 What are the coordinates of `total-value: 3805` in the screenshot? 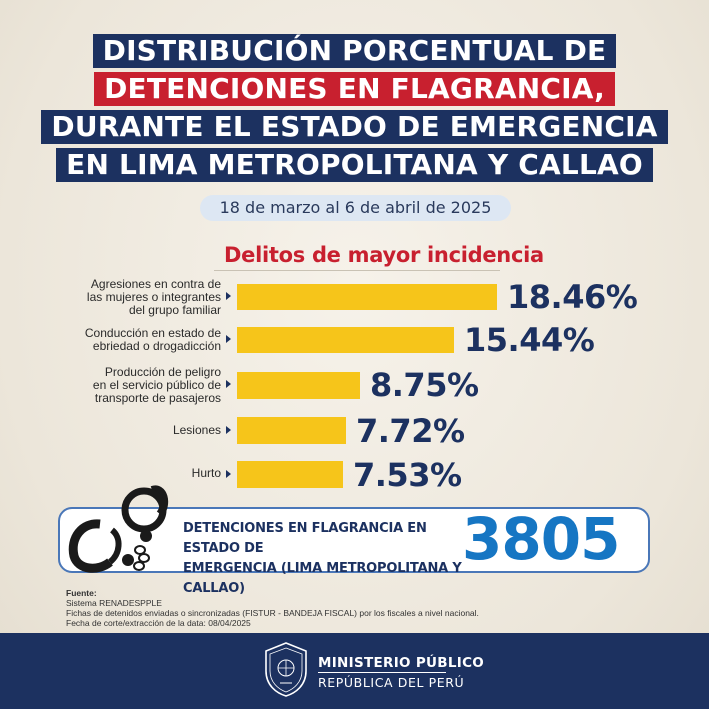 It's located at (541, 539).